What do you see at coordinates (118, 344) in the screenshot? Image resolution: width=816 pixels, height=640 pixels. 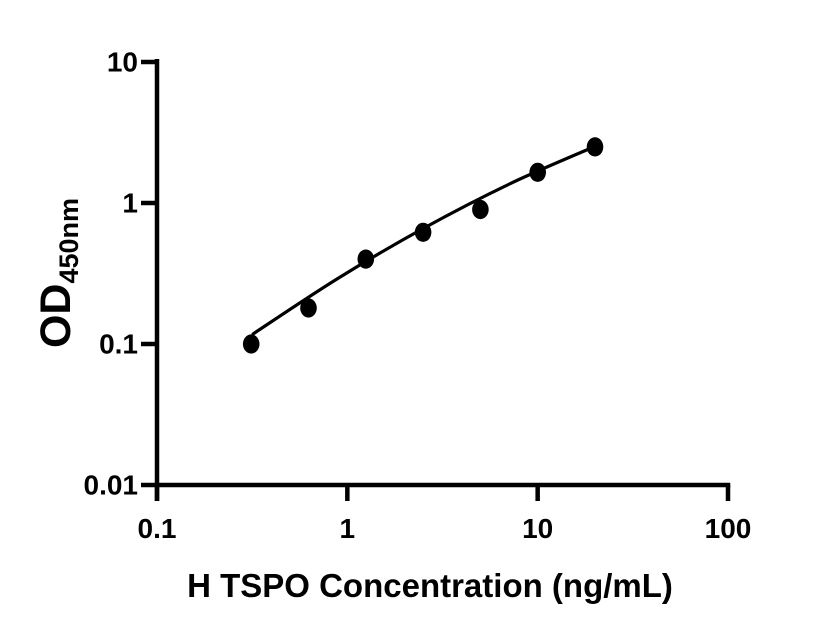 I see `y-tick-label: 0.1` at bounding box center [118, 344].